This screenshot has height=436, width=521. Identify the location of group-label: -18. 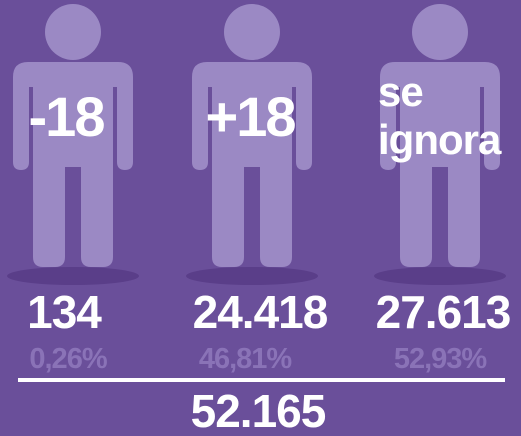
(67, 116).